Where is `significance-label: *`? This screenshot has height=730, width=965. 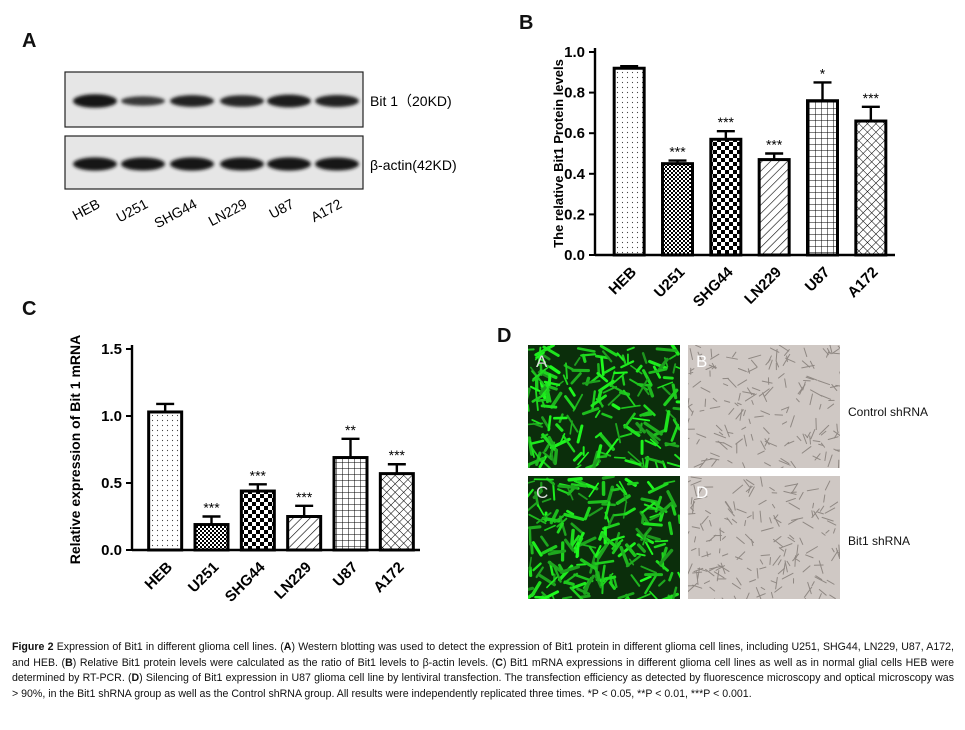
significance-label: * is located at coordinates (823, 73).